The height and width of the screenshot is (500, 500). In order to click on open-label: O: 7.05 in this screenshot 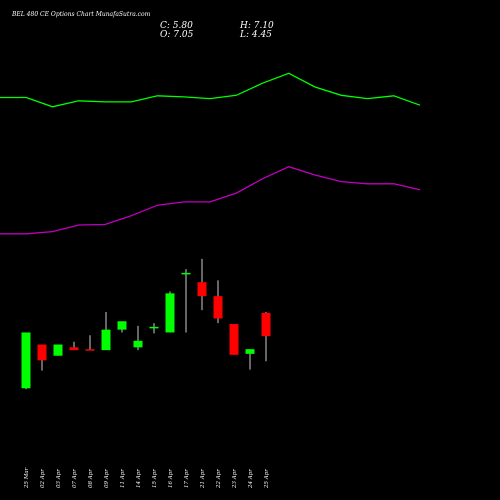, I will do `click(177, 35)`.